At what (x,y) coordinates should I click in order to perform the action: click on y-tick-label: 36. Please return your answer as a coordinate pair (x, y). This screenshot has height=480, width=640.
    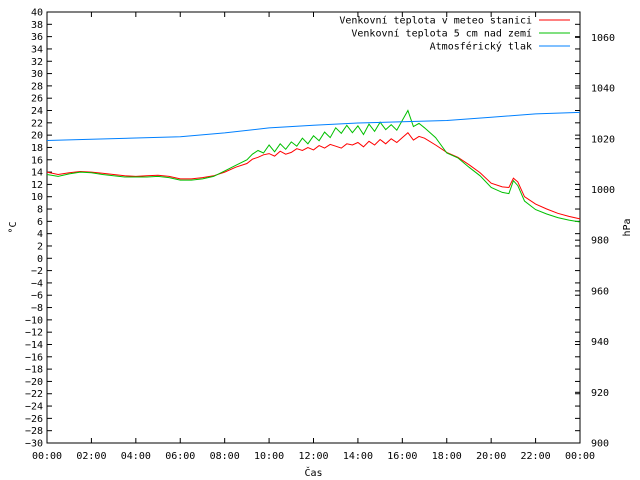
    Looking at the image, I should click on (37, 37).